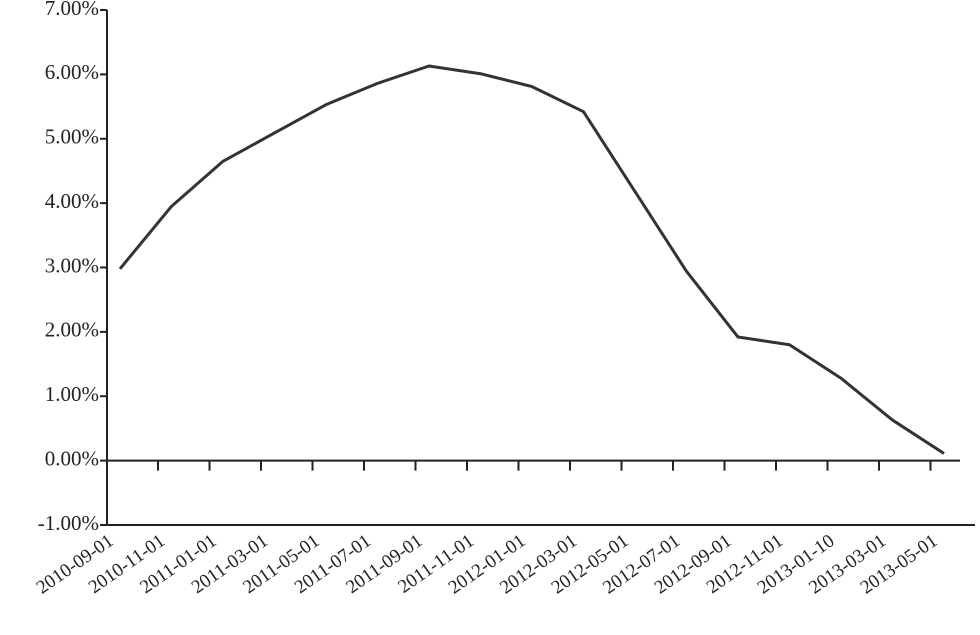 The image size is (980, 635). I want to click on y-tick-label: 0.00%, so click(72, 458).